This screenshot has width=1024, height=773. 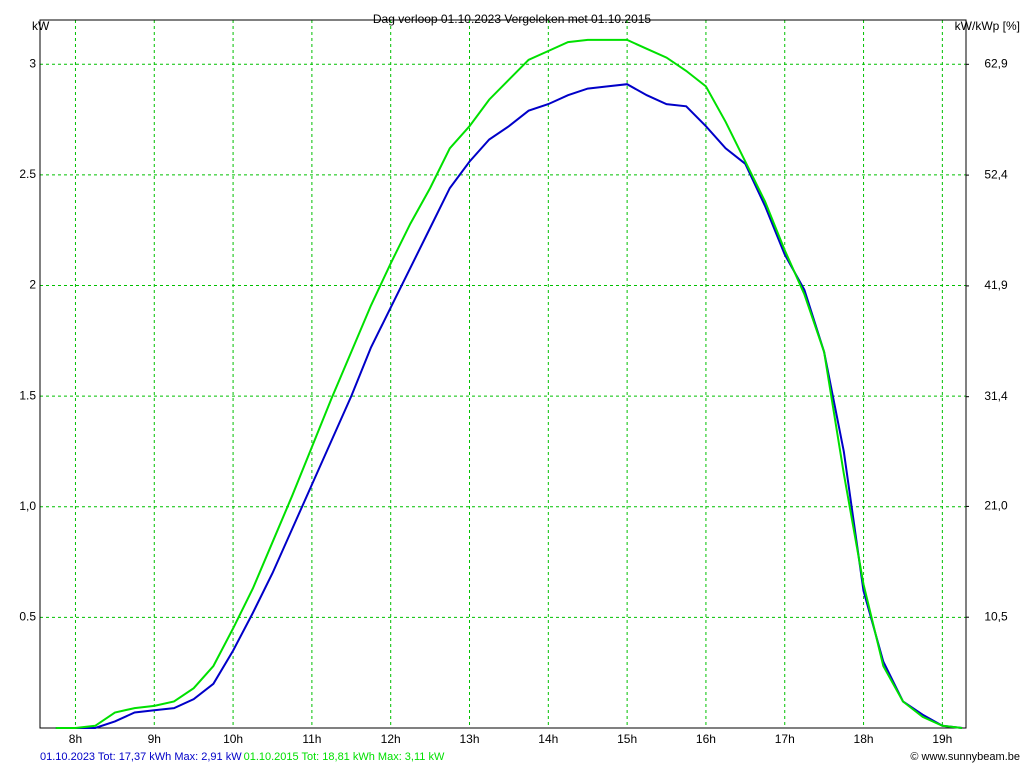 What do you see at coordinates (996, 396) in the screenshot?
I see `y2-tick-label: 31,4` at bounding box center [996, 396].